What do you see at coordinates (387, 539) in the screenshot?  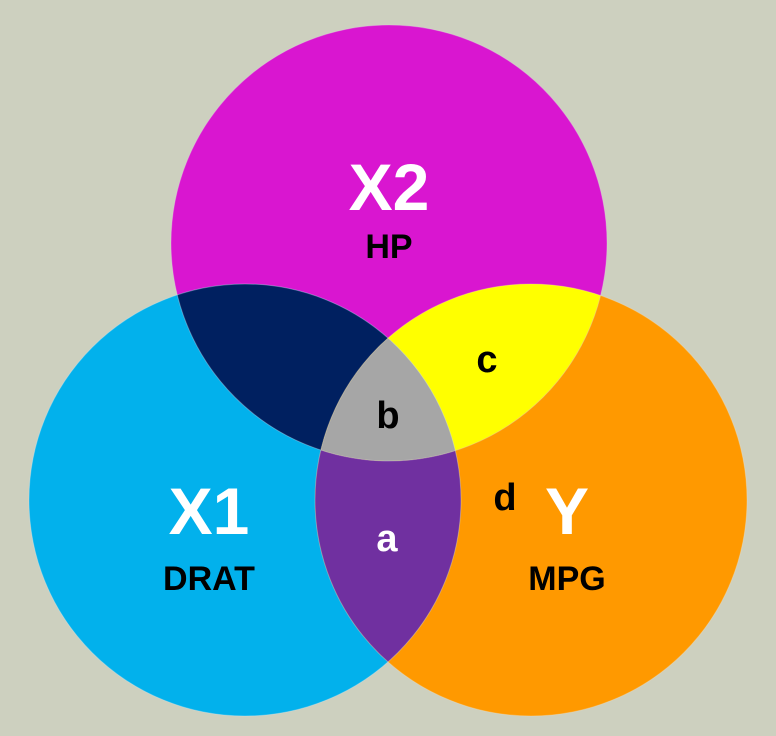 I see `region-label-a: a` at bounding box center [387, 539].